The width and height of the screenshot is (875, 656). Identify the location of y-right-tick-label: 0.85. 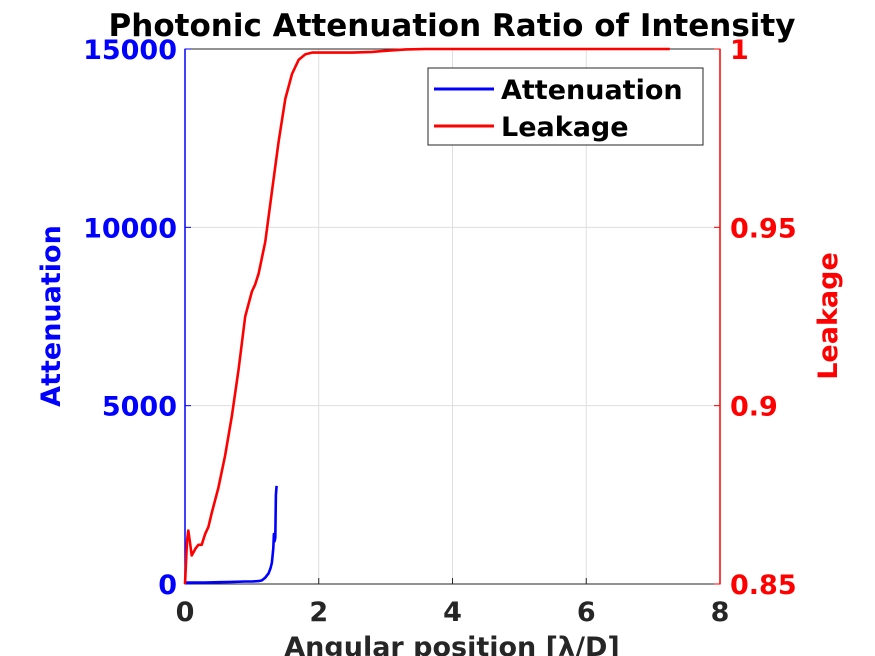
(763, 585).